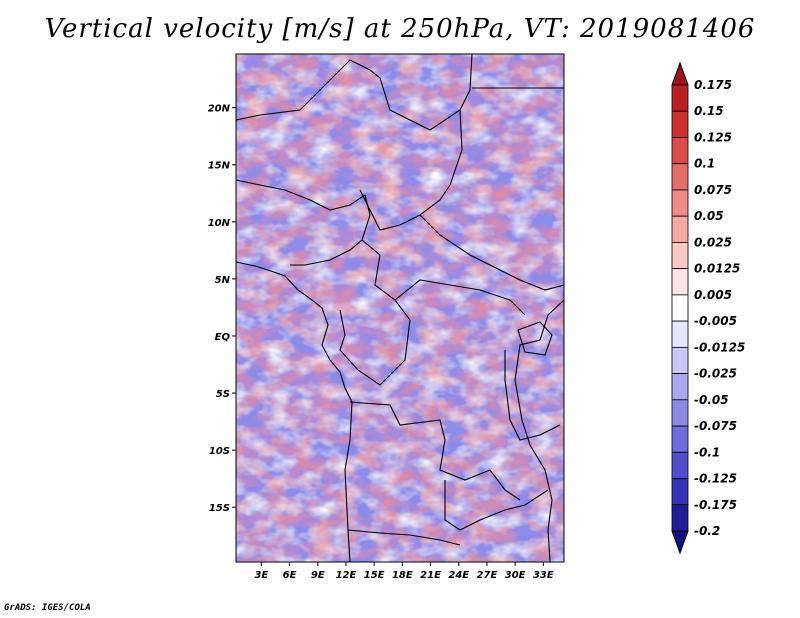  I want to click on x-axis: 3E 6E 9E 12E 15E 18E 21E 24E 27E 30E 33E, so click(404, 571).